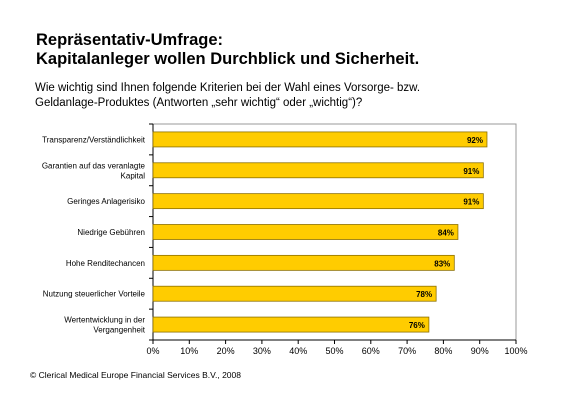 Image resolution: width=578 pixels, height=400 pixels. What do you see at coordinates (226, 351) in the screenshot?
I see `x-tick-label: 20%` at bounding box center [226, 351].